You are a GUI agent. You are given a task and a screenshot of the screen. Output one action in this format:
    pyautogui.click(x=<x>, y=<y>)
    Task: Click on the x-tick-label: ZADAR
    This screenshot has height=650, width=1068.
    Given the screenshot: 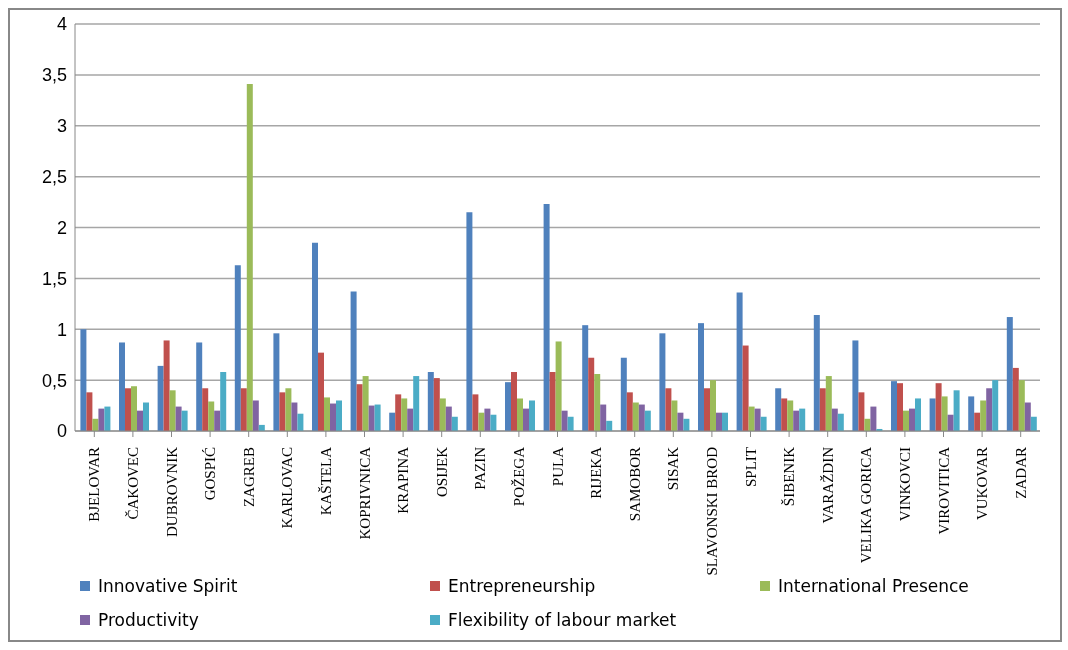 What is the action you would take?
    pyautogui.click(x=1020, y=473)
    